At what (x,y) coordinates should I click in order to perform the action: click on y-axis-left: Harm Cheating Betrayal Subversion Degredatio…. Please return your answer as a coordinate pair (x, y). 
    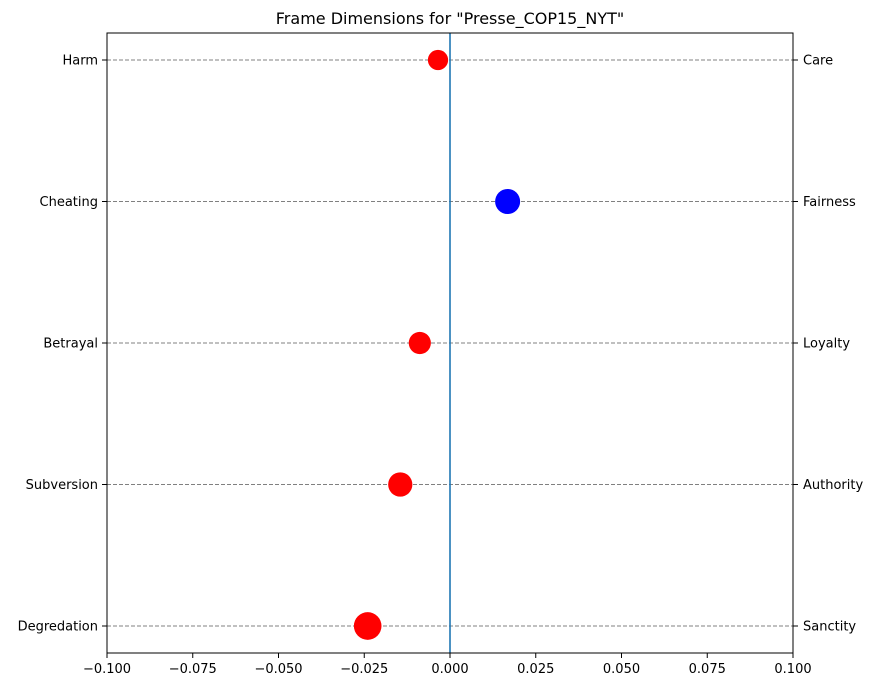
    Looking at the image, I should click on (62, 344).